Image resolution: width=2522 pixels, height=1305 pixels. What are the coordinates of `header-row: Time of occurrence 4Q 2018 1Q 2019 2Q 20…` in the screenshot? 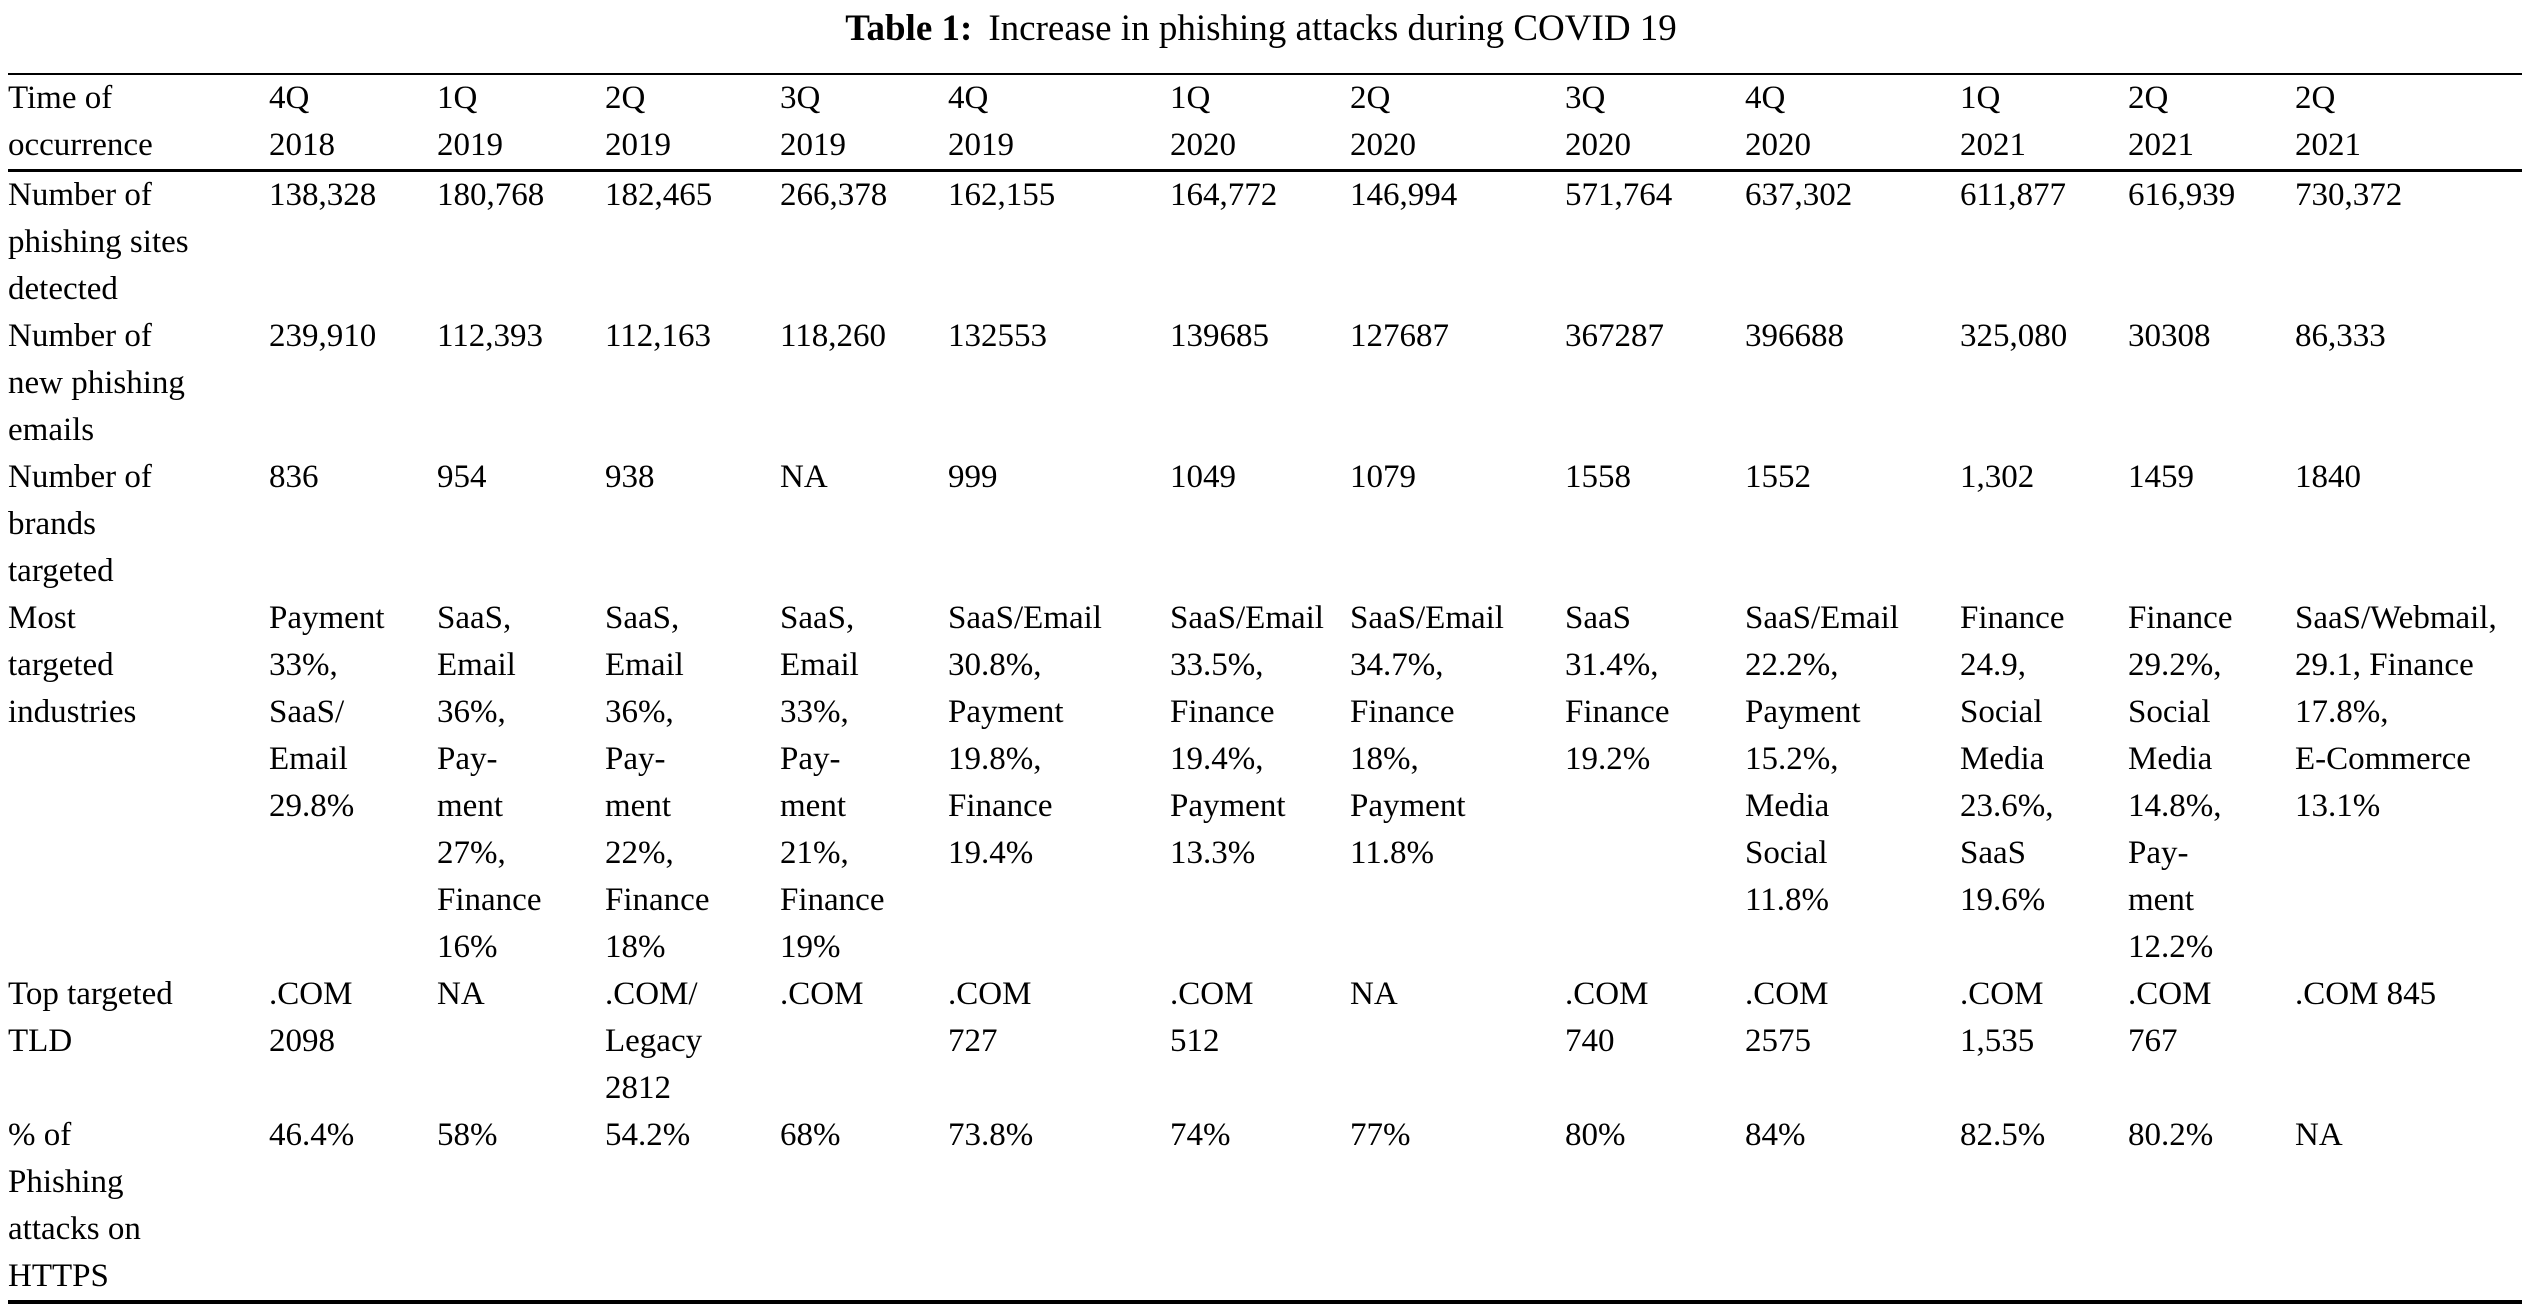 It's located at (1265, 122).